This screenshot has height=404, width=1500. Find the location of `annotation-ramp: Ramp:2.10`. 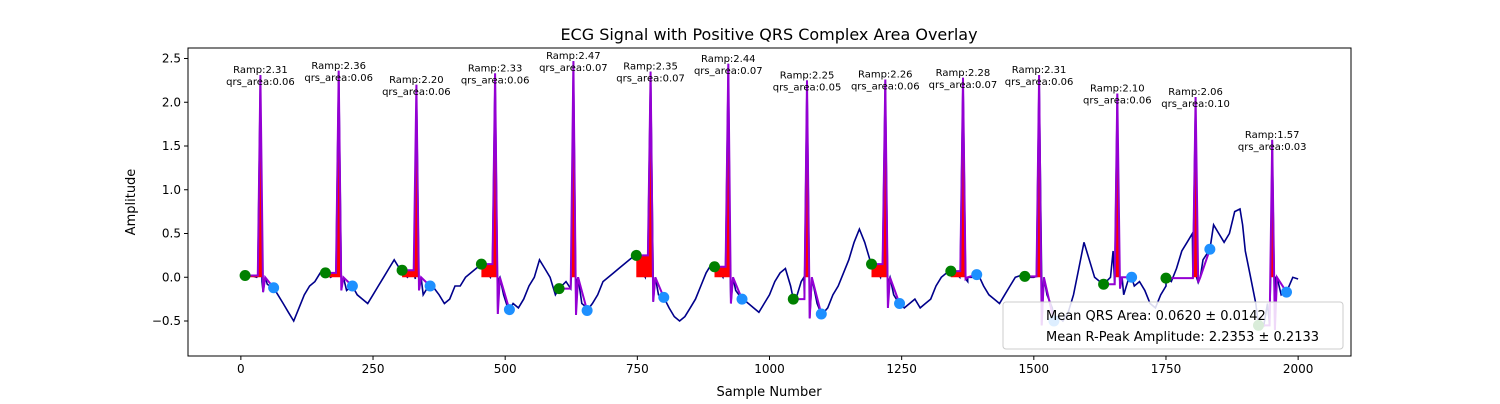

annotation-ramp: Ramp:2.10 is located at coordinates (1117, 89).